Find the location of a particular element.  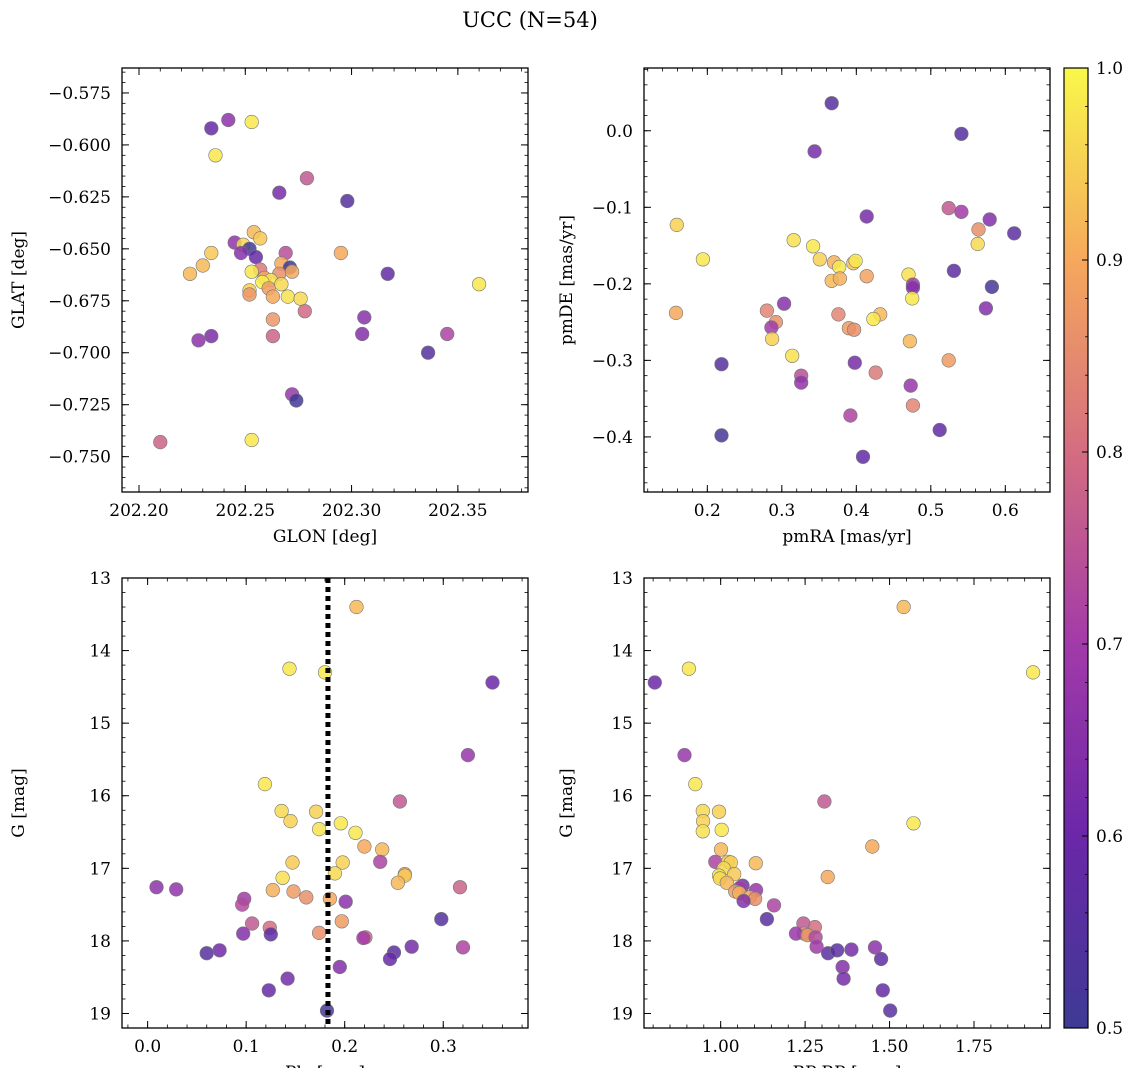

y-tick-label: −0.600 is located at coordinates (79, 146).